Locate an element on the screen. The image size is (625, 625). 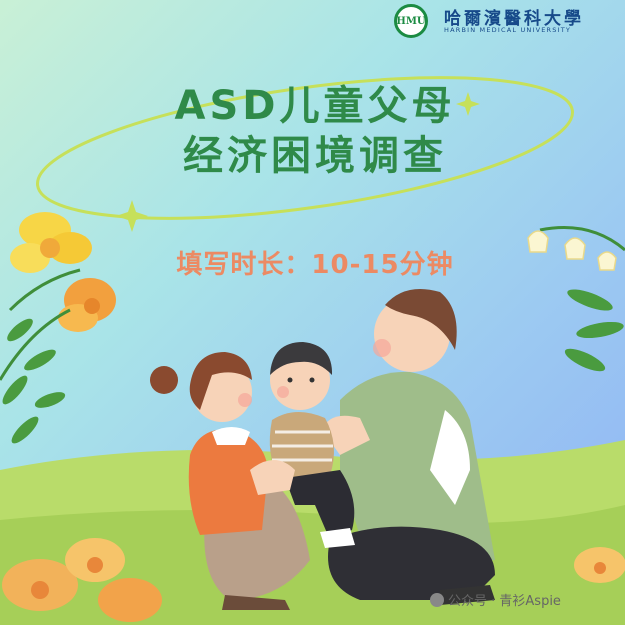
university-logo: HMU 哈爾濱醫科大學 HARBIN MEDICAL UNIVERSITY is located at coordinates (507, 22).